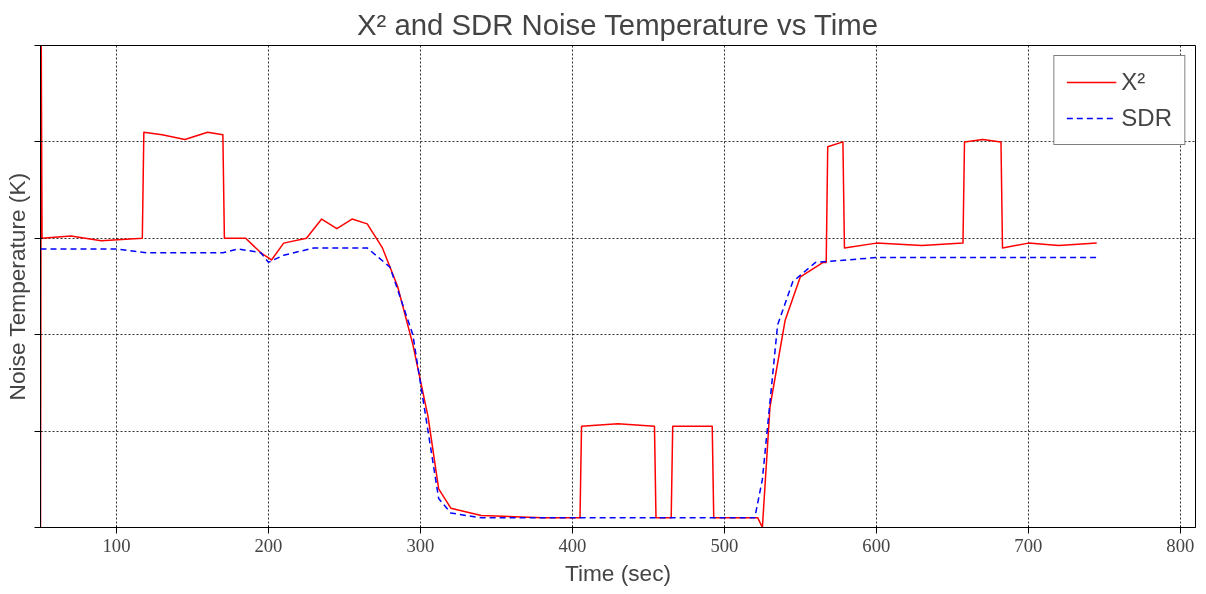 Image resolution: width=1206 pixels, height=594 pixels. I want to click on chart-title: X² and SDR Noise Temperature vs Time, so click(617, 24).